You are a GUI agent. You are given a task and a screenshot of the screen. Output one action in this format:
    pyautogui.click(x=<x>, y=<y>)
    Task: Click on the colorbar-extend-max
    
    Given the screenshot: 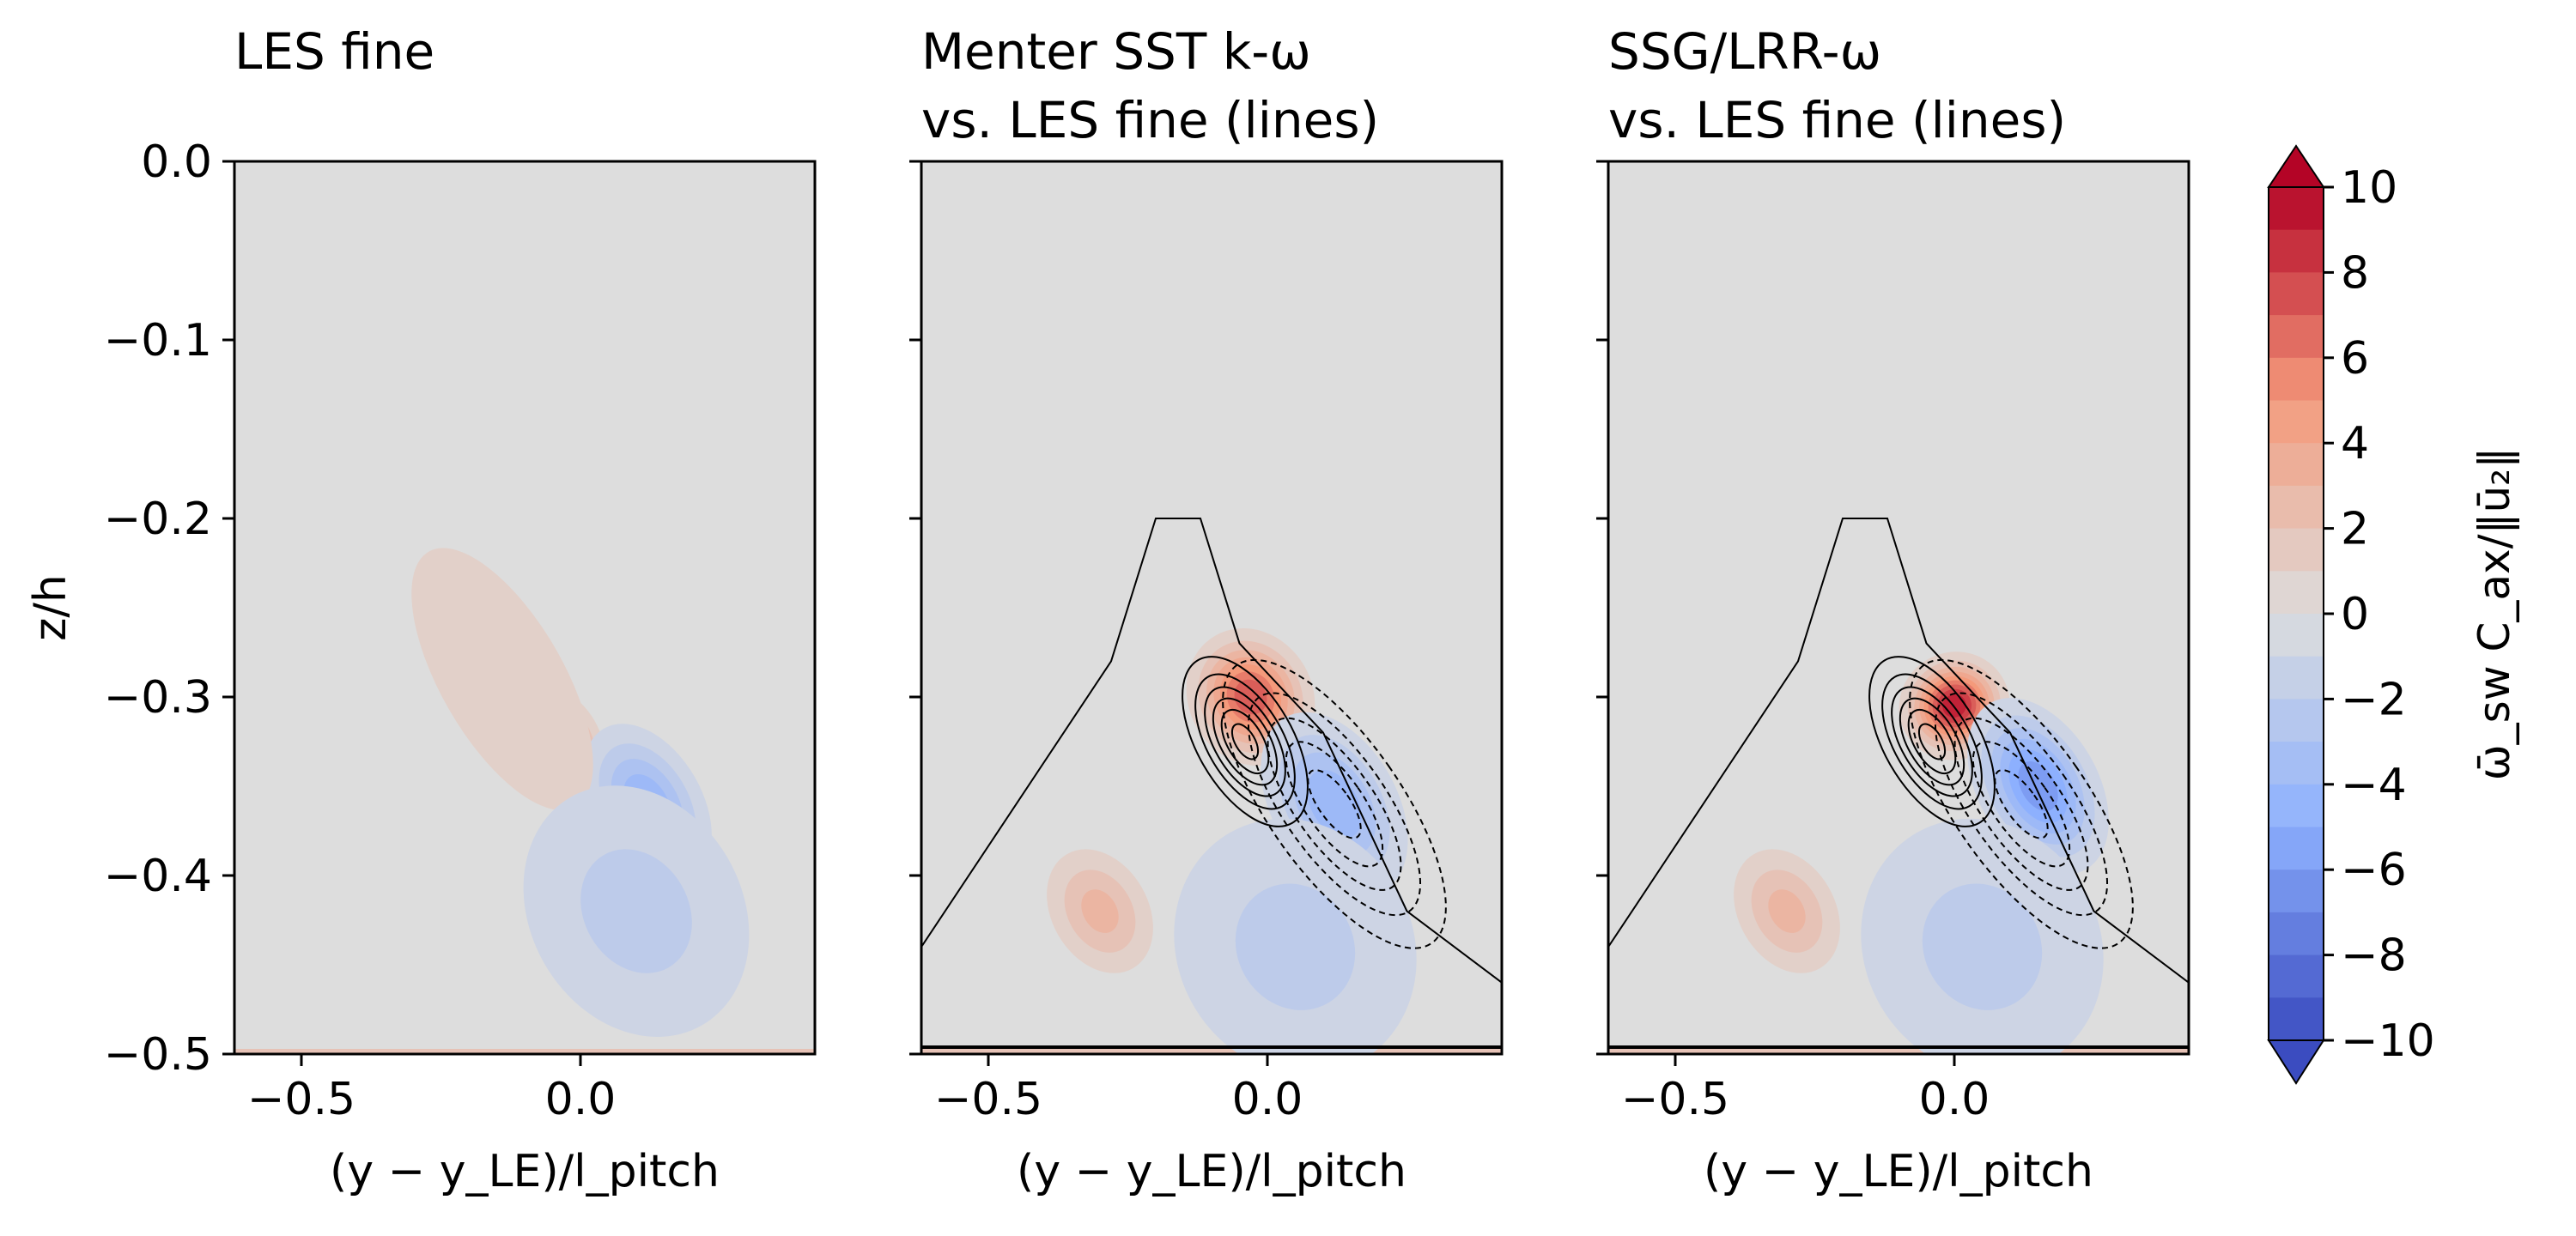 What is the action you would take?
    pyautogui.click(x=2296, y=166)
    